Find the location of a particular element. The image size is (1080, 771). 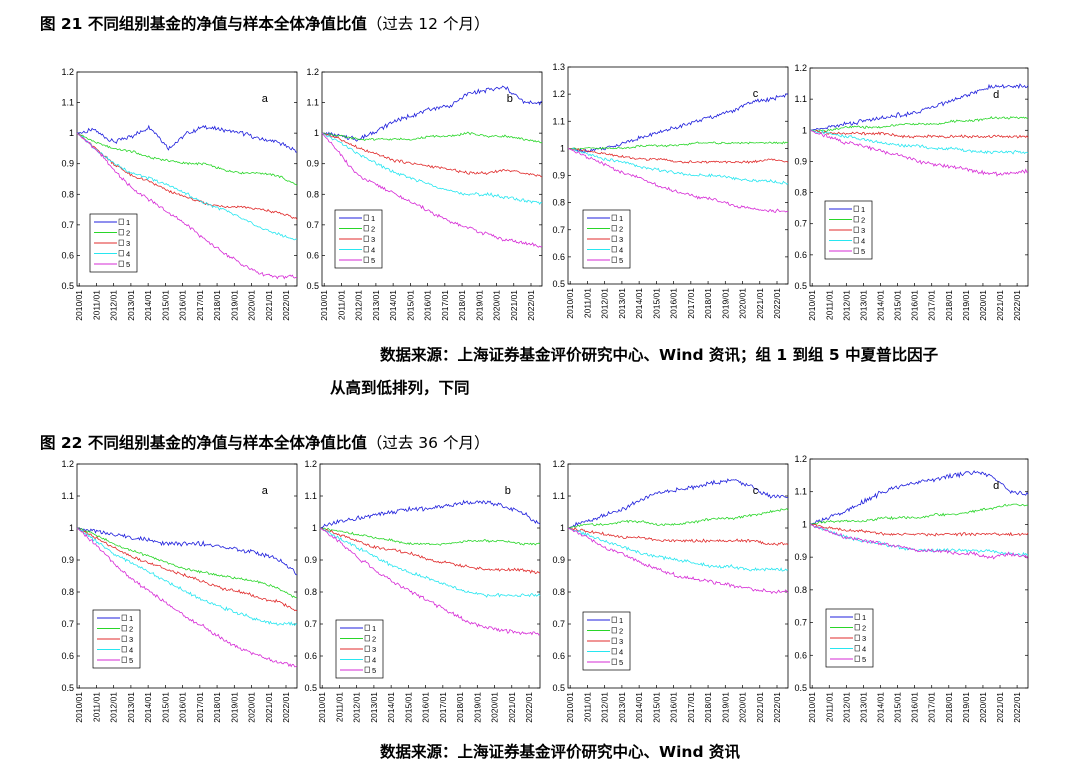

x-tick-label: 2015/01 is located at coordinates (408, 707).